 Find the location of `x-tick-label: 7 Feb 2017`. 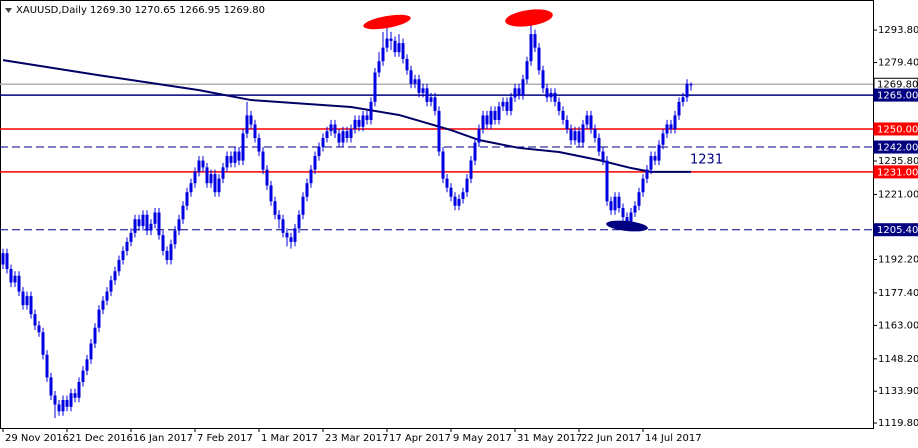

x-tick-label: 7 Feb 2017 is located at coordinates (225, 438).